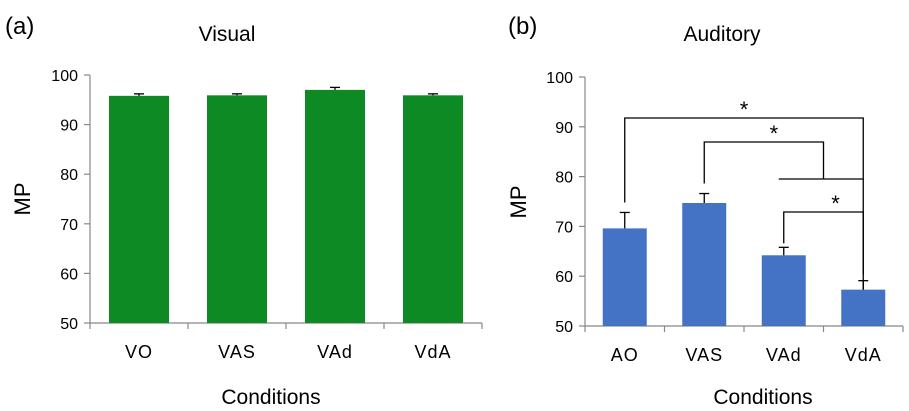 This screenshot has height=411, width=909. What do you see at coordinates (237, 352) in the screenshot?
I see `panel-a-category-label: VAS` at bounding box center [237, 352].